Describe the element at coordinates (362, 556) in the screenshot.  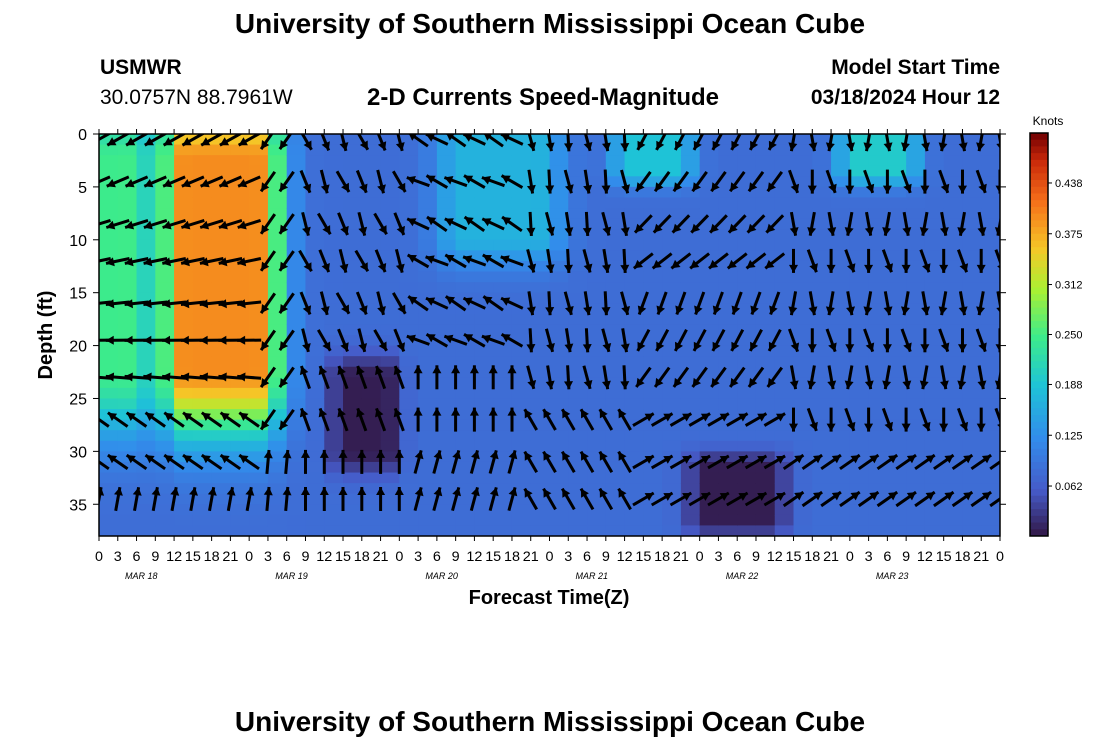
I see `x-tick-label: 18` at that location.